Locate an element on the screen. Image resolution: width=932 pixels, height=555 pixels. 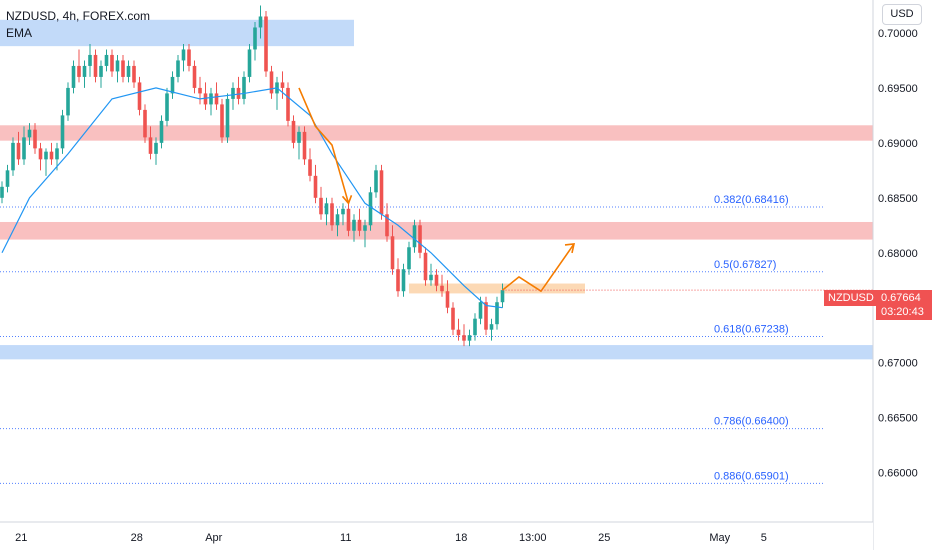
drop-arrow is located at coordinates (324, 145).